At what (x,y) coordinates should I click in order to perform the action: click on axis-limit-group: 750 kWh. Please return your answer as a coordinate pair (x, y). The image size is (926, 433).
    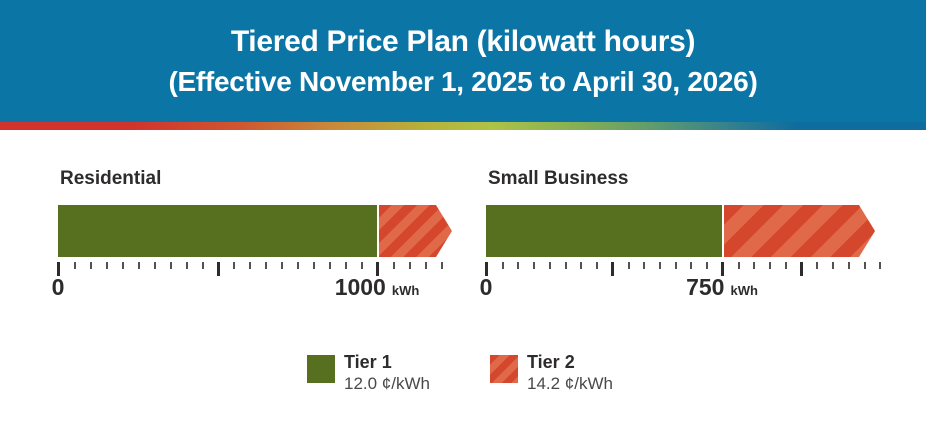
    Looking at the image, I should click on (722, 287).